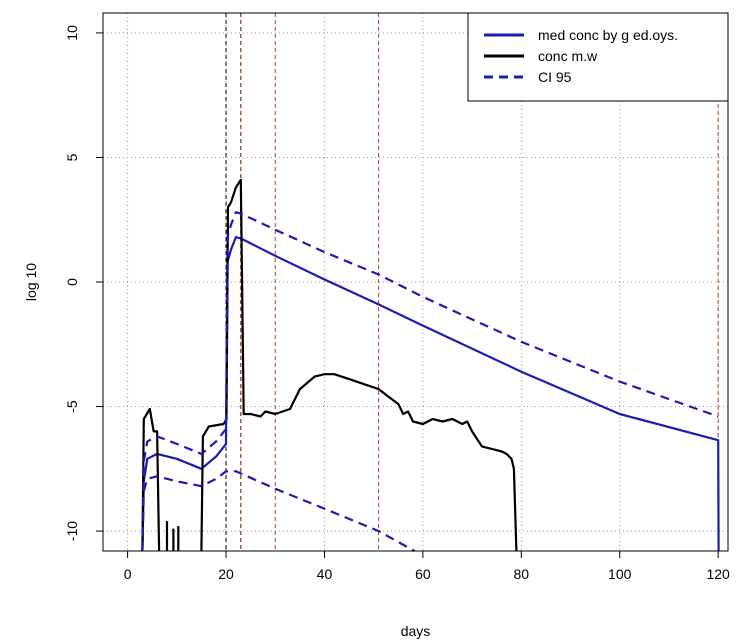 The width and height of the screenshot is (740, 642). I want to click on x-axis: 0 20 40 60 80 100 120, so click(427, 566).